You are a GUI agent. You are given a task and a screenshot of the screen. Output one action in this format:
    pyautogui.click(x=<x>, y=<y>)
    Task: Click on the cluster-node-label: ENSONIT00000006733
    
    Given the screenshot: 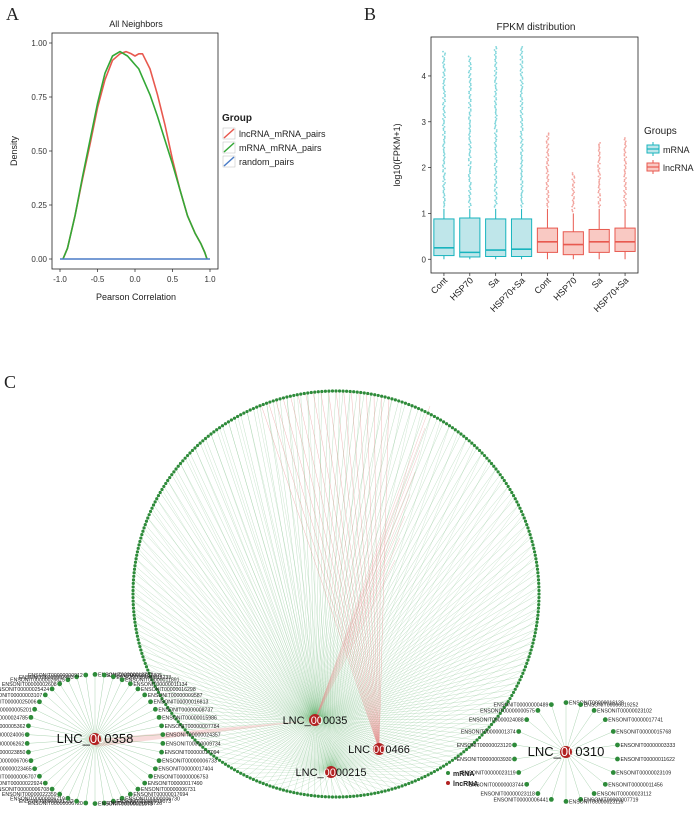 What is the action you would take?
    pyautogui.click(x=189, y=762)
    